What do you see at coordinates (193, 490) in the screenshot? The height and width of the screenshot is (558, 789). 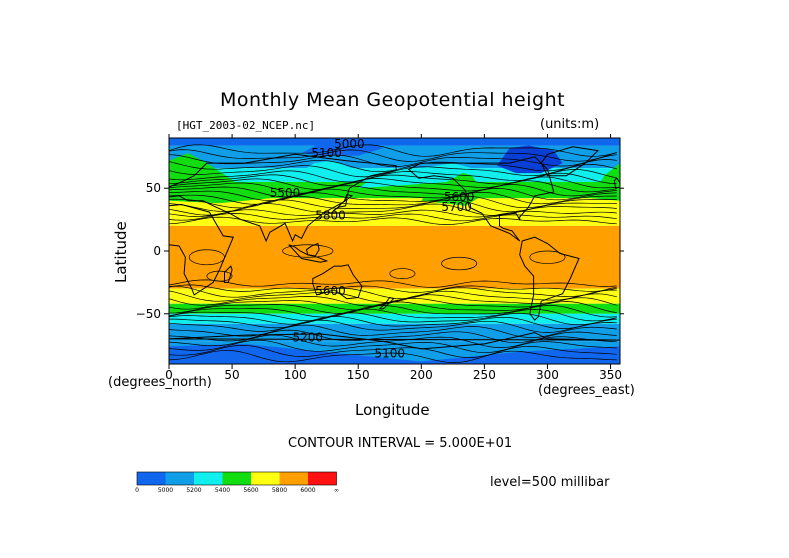 I see `colorbar-tick-label: 5200` at bounding box center [193, 490].